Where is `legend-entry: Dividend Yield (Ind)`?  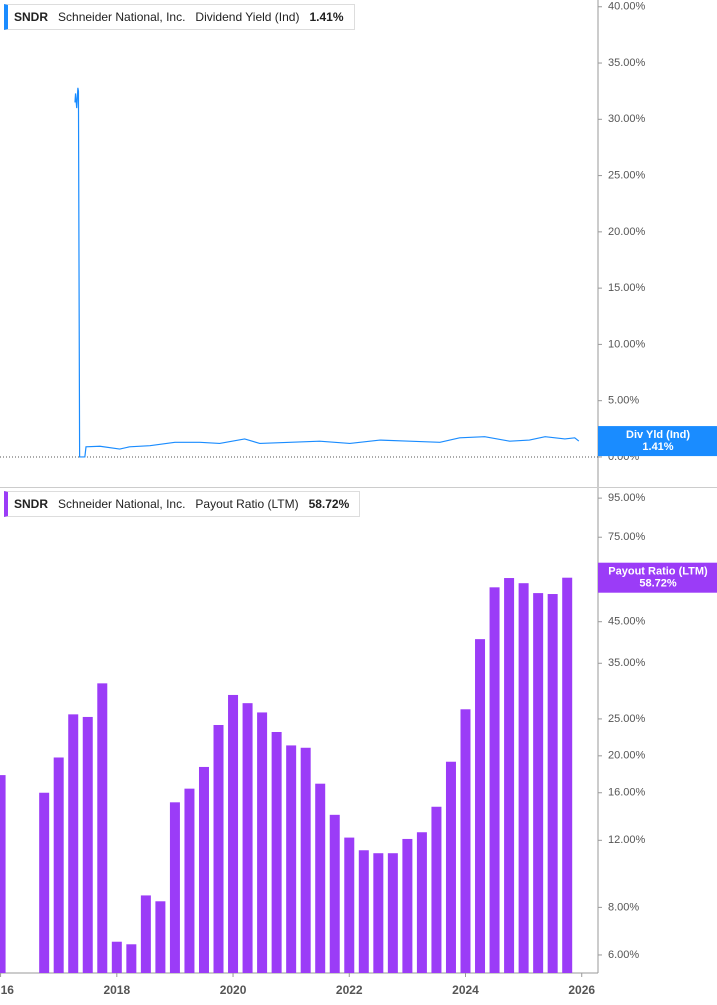
legend-entry: Dividend Yield (Ind) is located at coordinates (247, 17).